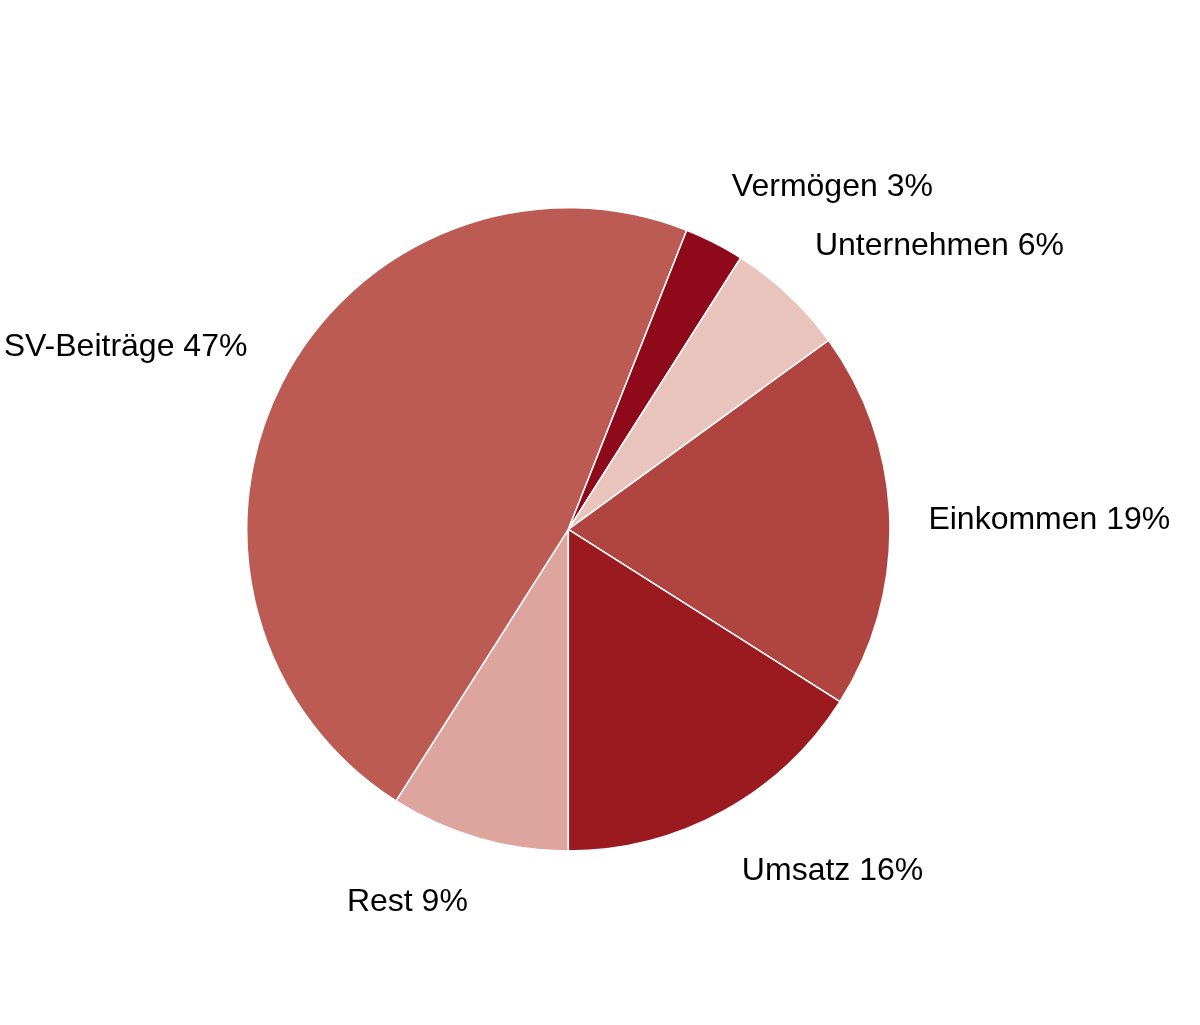  What do you see at coordinates (125, 344) in the screenshot?
I see `slice-label: SV-Beiträge 47%` at bounding box center [125, 344].